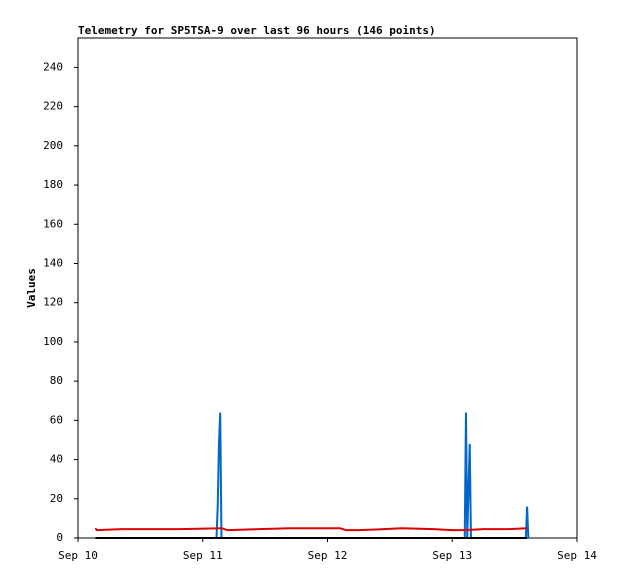  What do you see at coordinates (56, 380) in the screenshot?
I see `y-tick-label: 80` at bounding box center [56, 380].